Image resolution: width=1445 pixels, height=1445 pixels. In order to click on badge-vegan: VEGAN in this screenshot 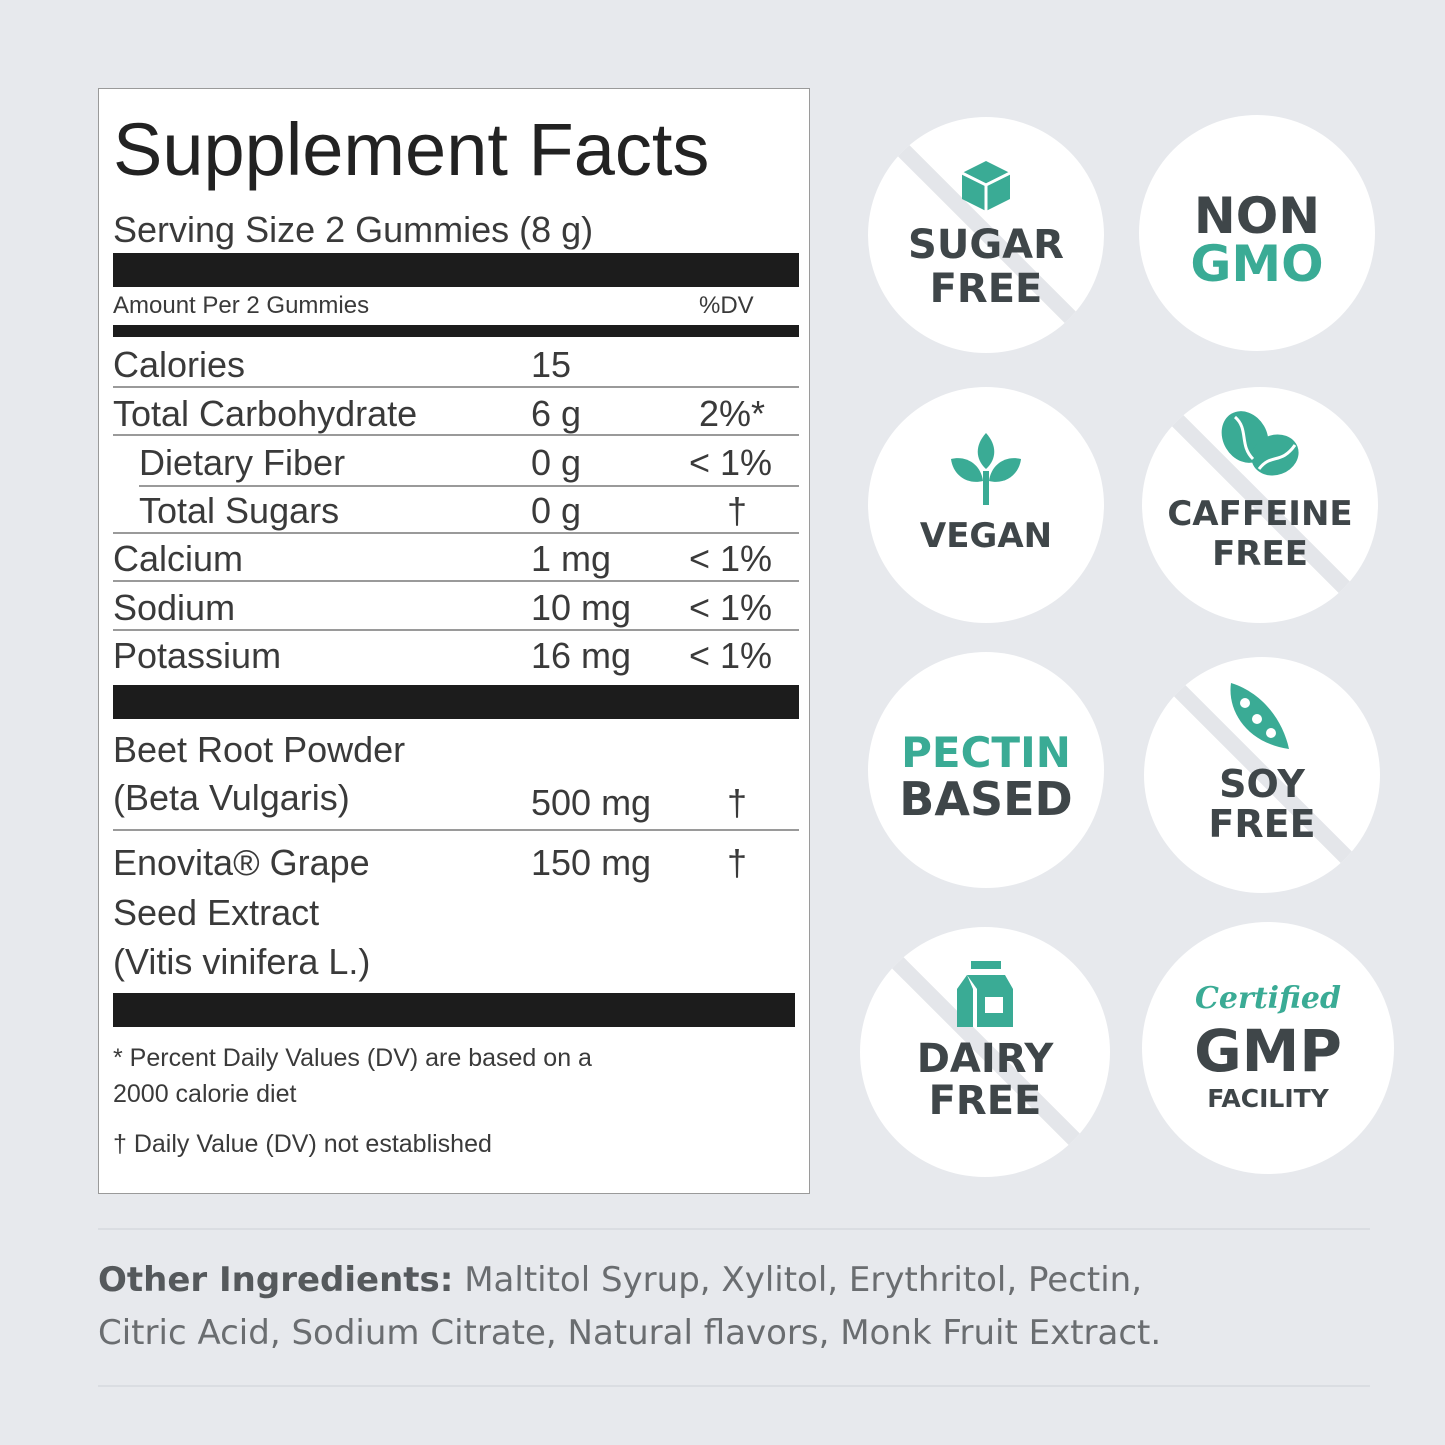, I will do `click(986, 505)`.